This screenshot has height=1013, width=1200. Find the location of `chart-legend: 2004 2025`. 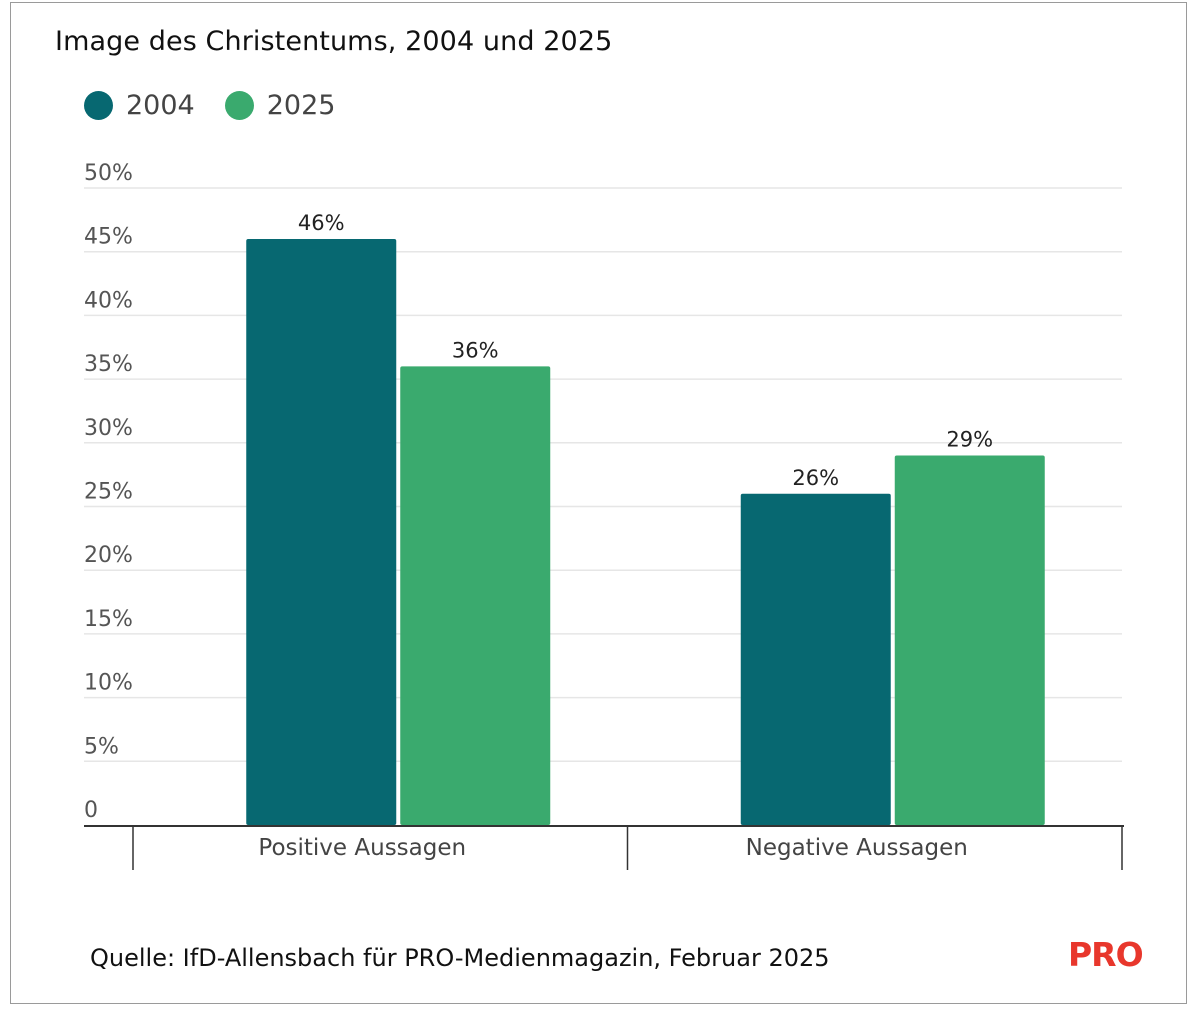

chart-legend: 2004 2025 is located at coordinates (224, 105).